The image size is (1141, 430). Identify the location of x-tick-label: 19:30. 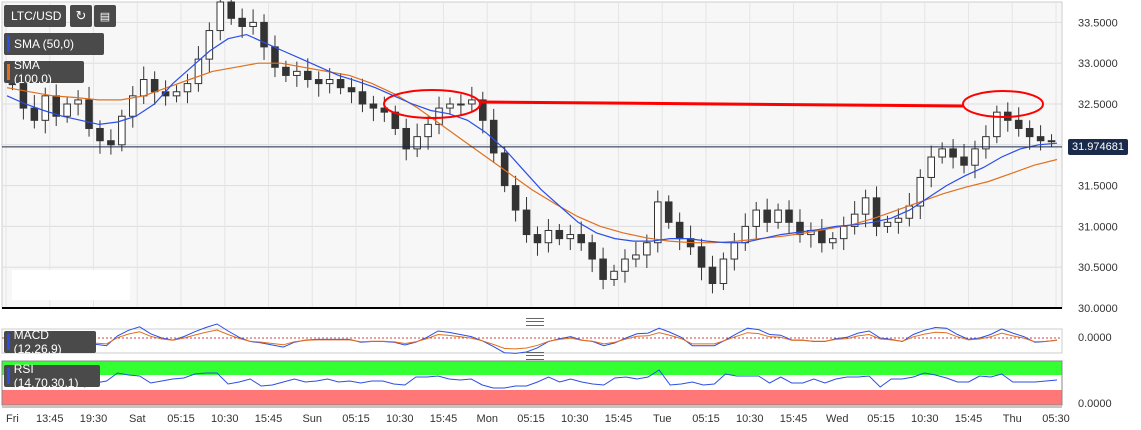
(94, 419).